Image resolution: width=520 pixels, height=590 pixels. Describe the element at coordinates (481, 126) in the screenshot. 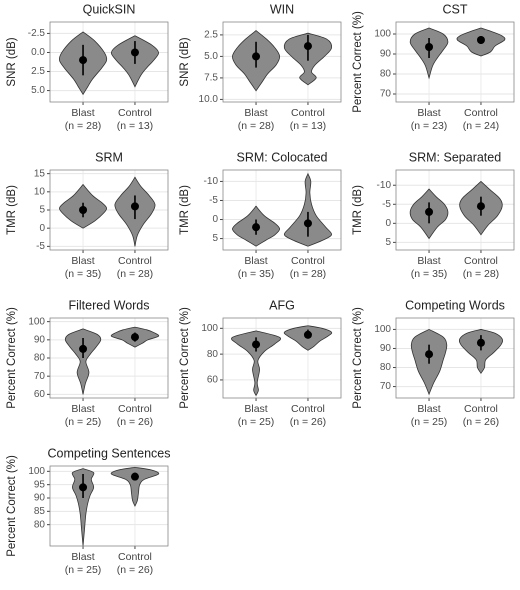

I see `n-label: (n = 24)` at that location.